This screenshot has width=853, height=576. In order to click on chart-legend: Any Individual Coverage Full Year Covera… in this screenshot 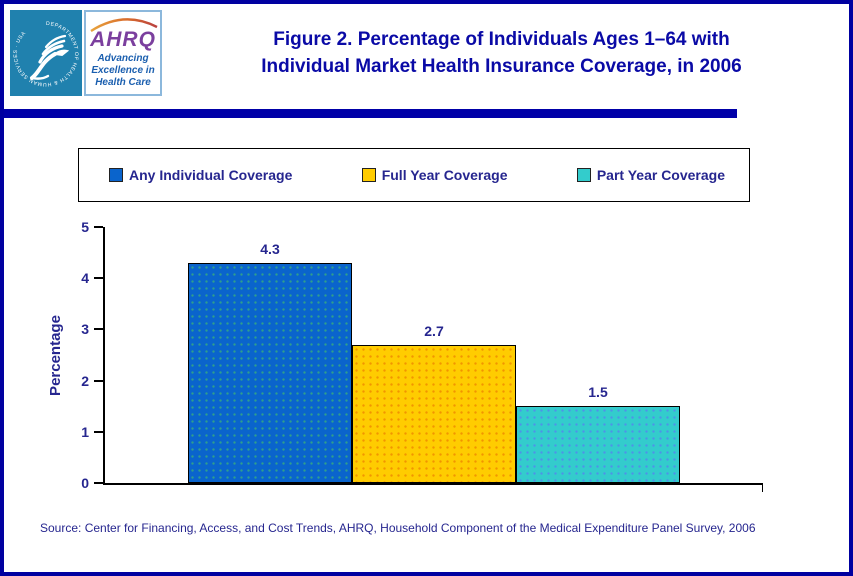, I will do `click(414, 175)`.